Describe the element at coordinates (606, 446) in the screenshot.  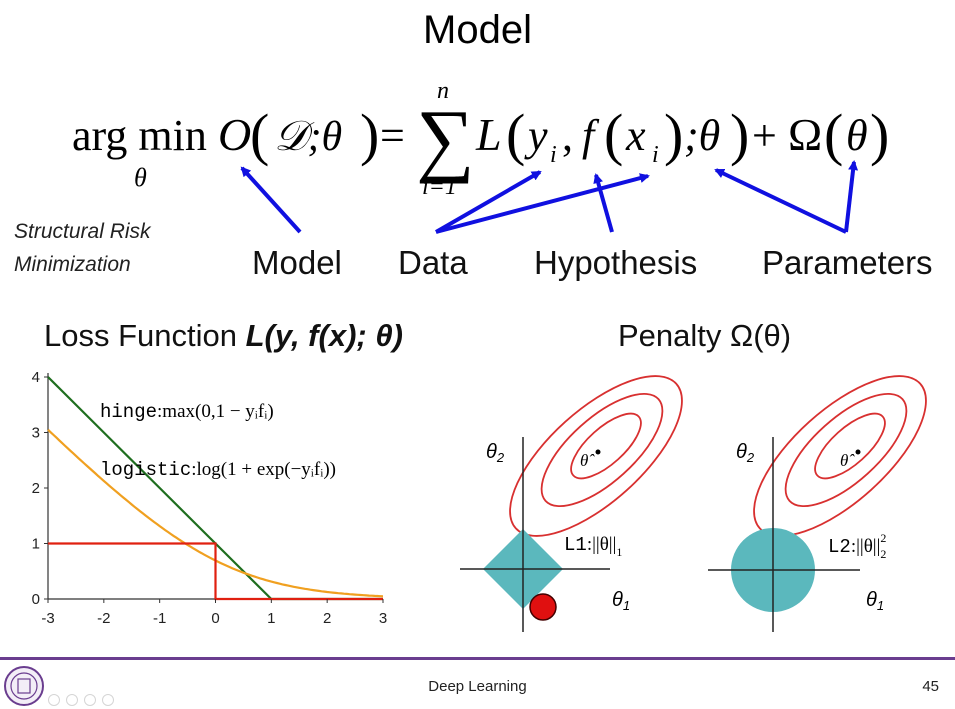
I see `l1-contour-inner` at that location.